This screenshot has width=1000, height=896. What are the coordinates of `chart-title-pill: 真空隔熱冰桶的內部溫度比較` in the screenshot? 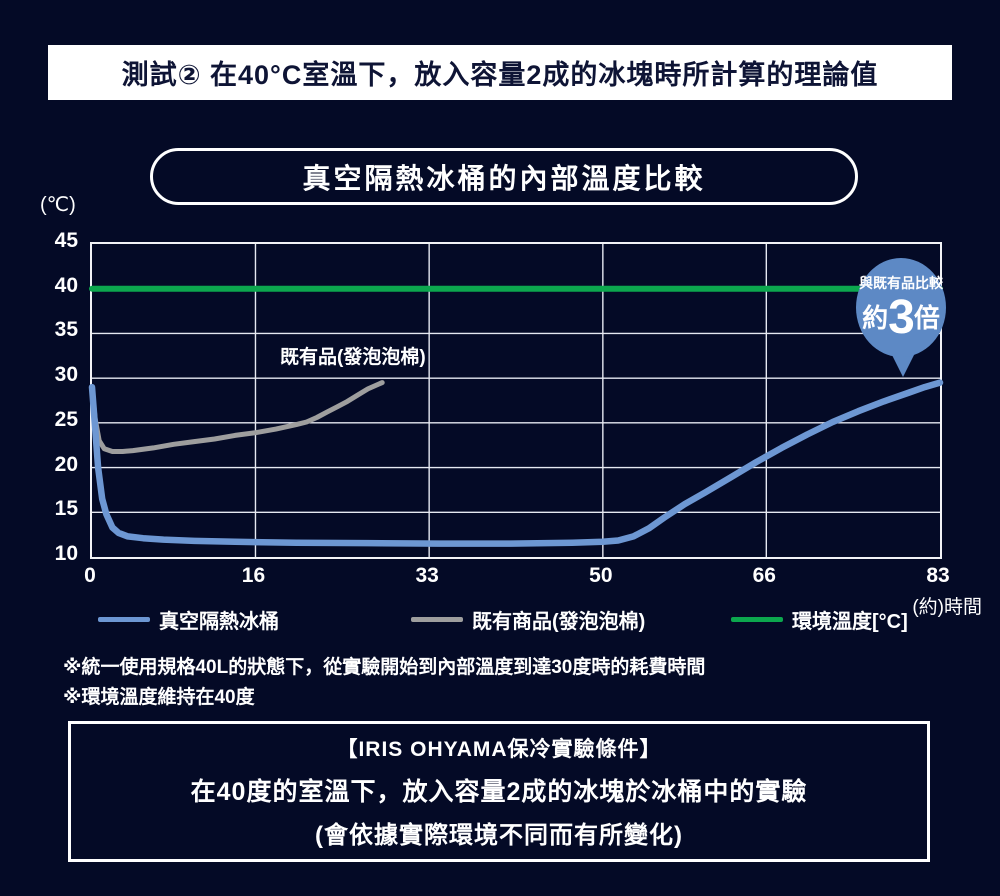 It's located at (504, 176).